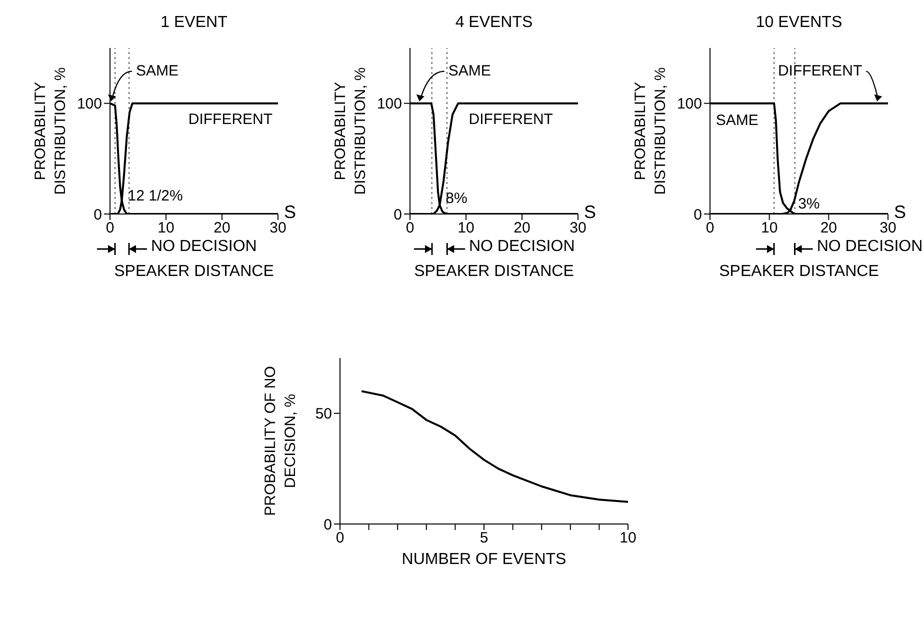  I want to click on x-axis-title: NUMBER OF EVENTS, so click(484, 560).